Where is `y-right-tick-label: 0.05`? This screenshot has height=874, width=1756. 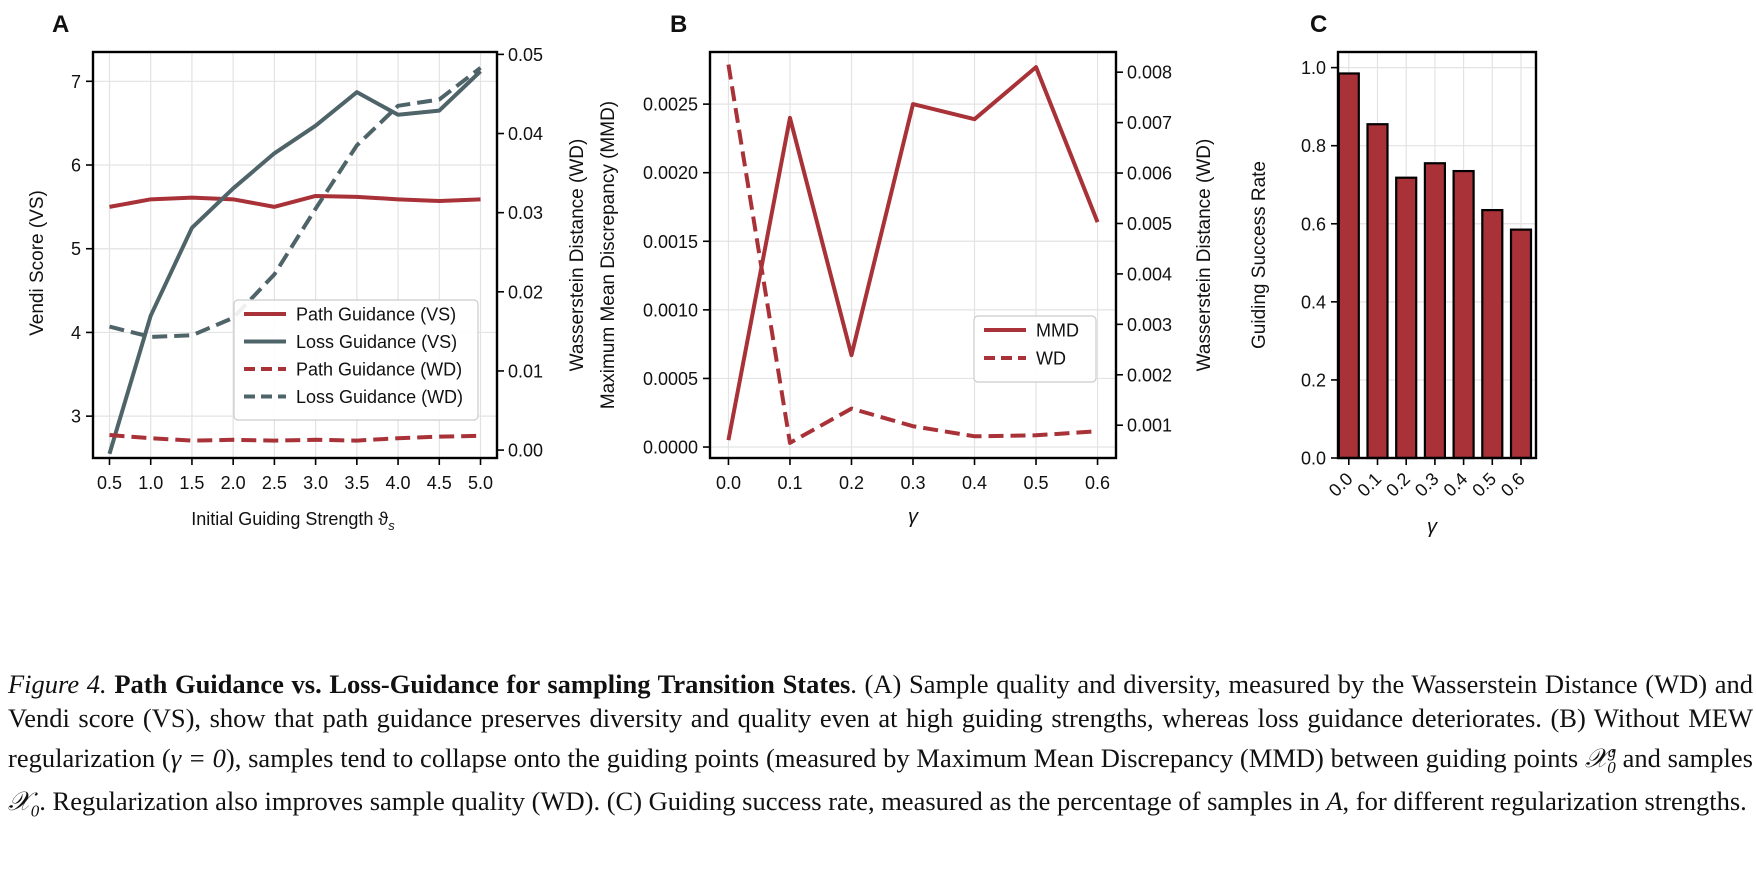 y-right-tick-label: 0.05 is located at coordinates (525, 55).